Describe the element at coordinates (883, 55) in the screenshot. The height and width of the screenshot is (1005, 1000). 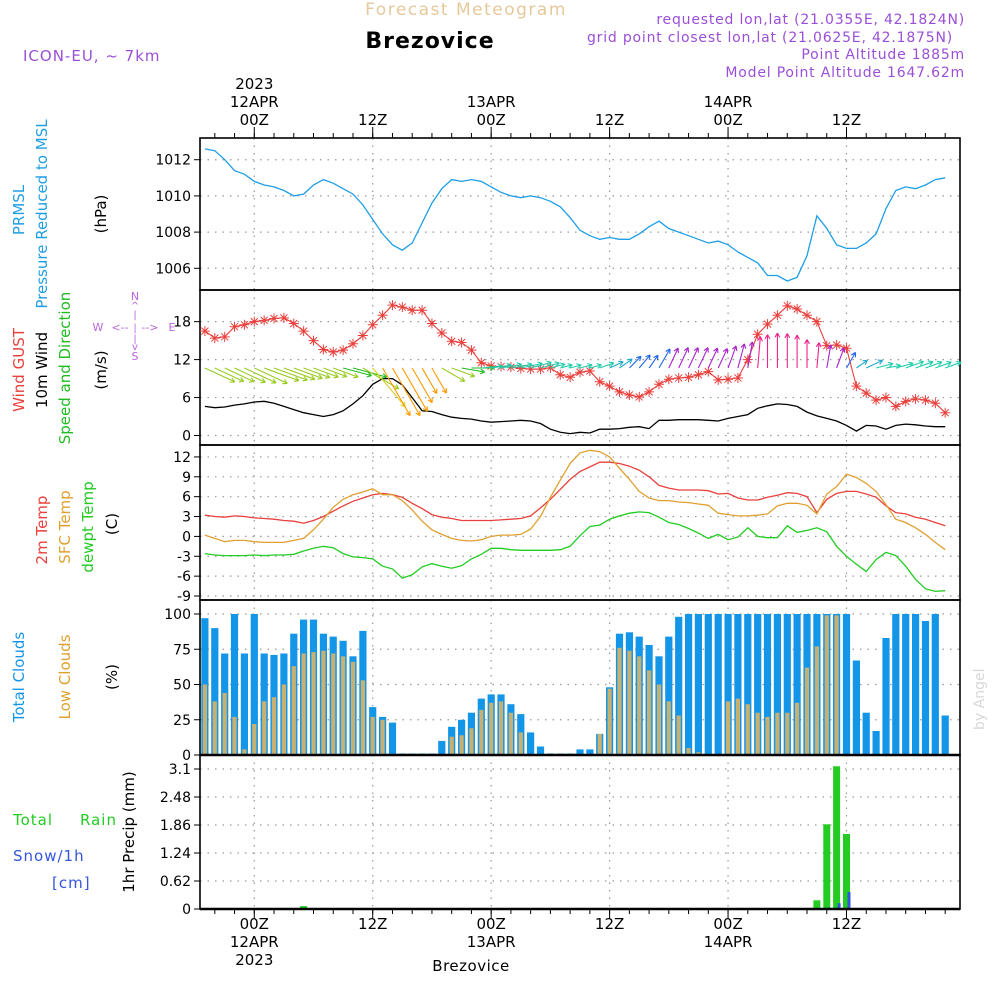
I see `point-altitude: Point Altitude 1885m` at that location.